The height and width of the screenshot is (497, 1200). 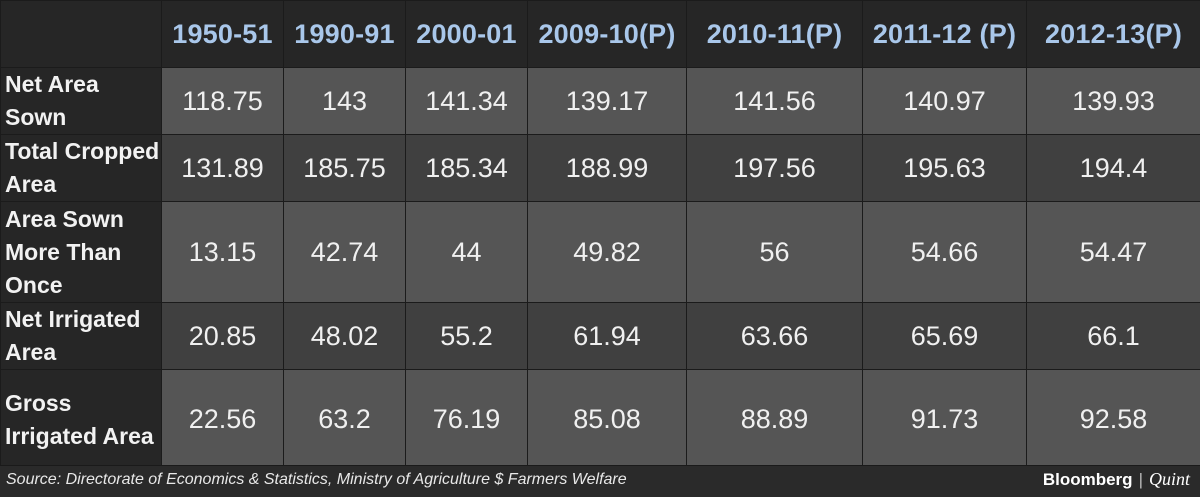 What do you see at coordinates (945, 101) in the screenshot?
I see `table-cell: 140.97` at bounding box center [945, 101].